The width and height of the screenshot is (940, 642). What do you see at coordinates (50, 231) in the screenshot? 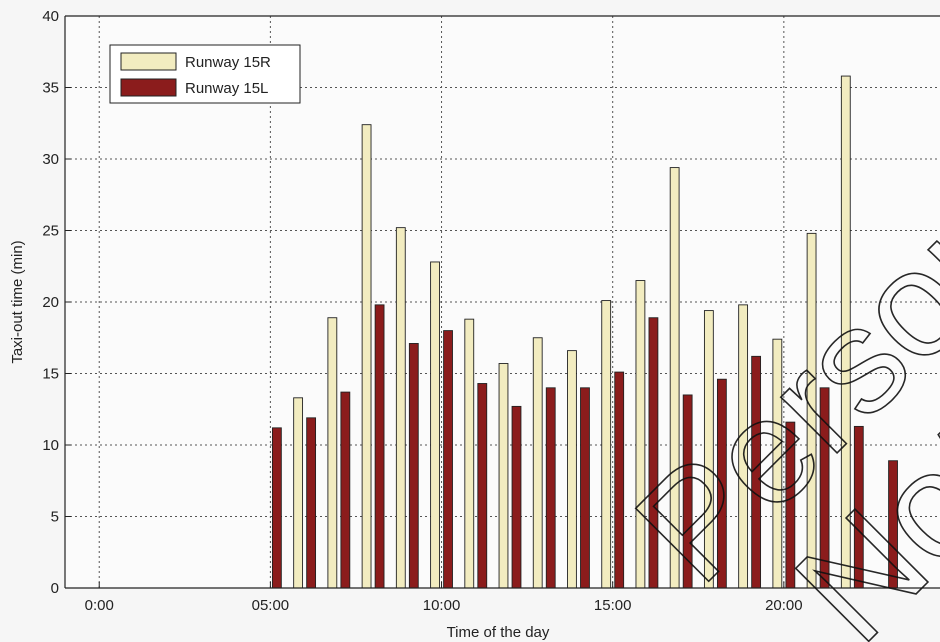
I see `y-tick-label: 25` at bounding box center [50, 231].